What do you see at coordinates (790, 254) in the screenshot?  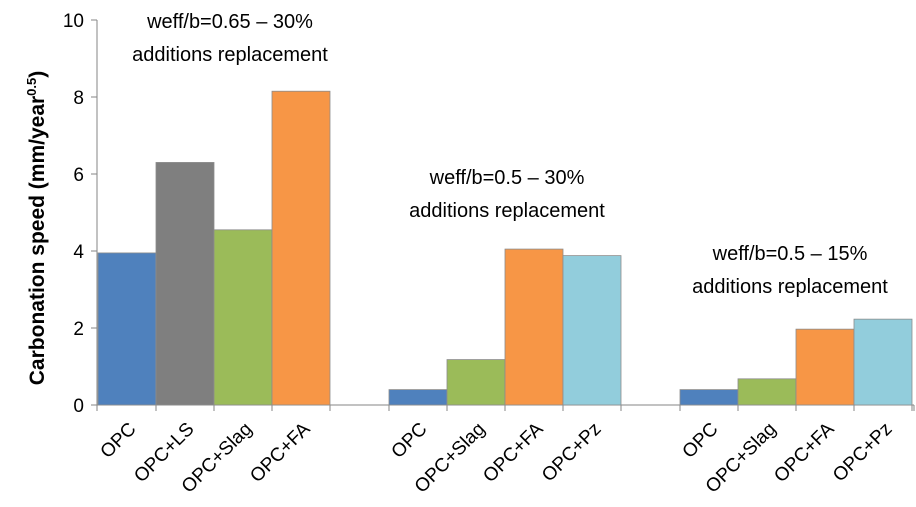 I see `group-annotation: weff/b=0.5 – 15%` at bounding box center [790, 254].